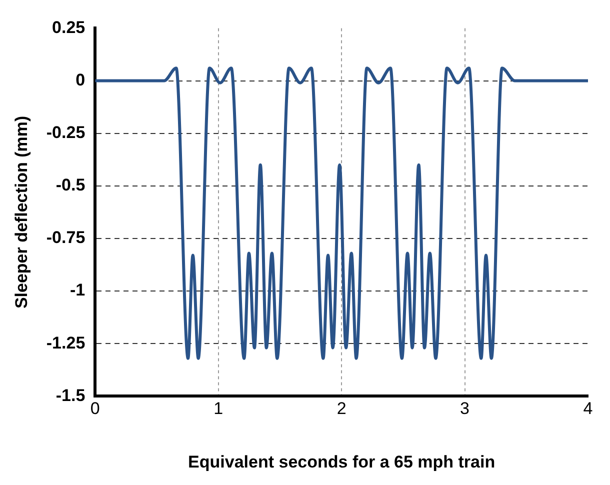 The width and height of the screenshot is (610, 485). What do you see at coordinates (71, 185) in the screenshot?
I see `y-tick-label: -0.5` at bounding box center [71, 185].